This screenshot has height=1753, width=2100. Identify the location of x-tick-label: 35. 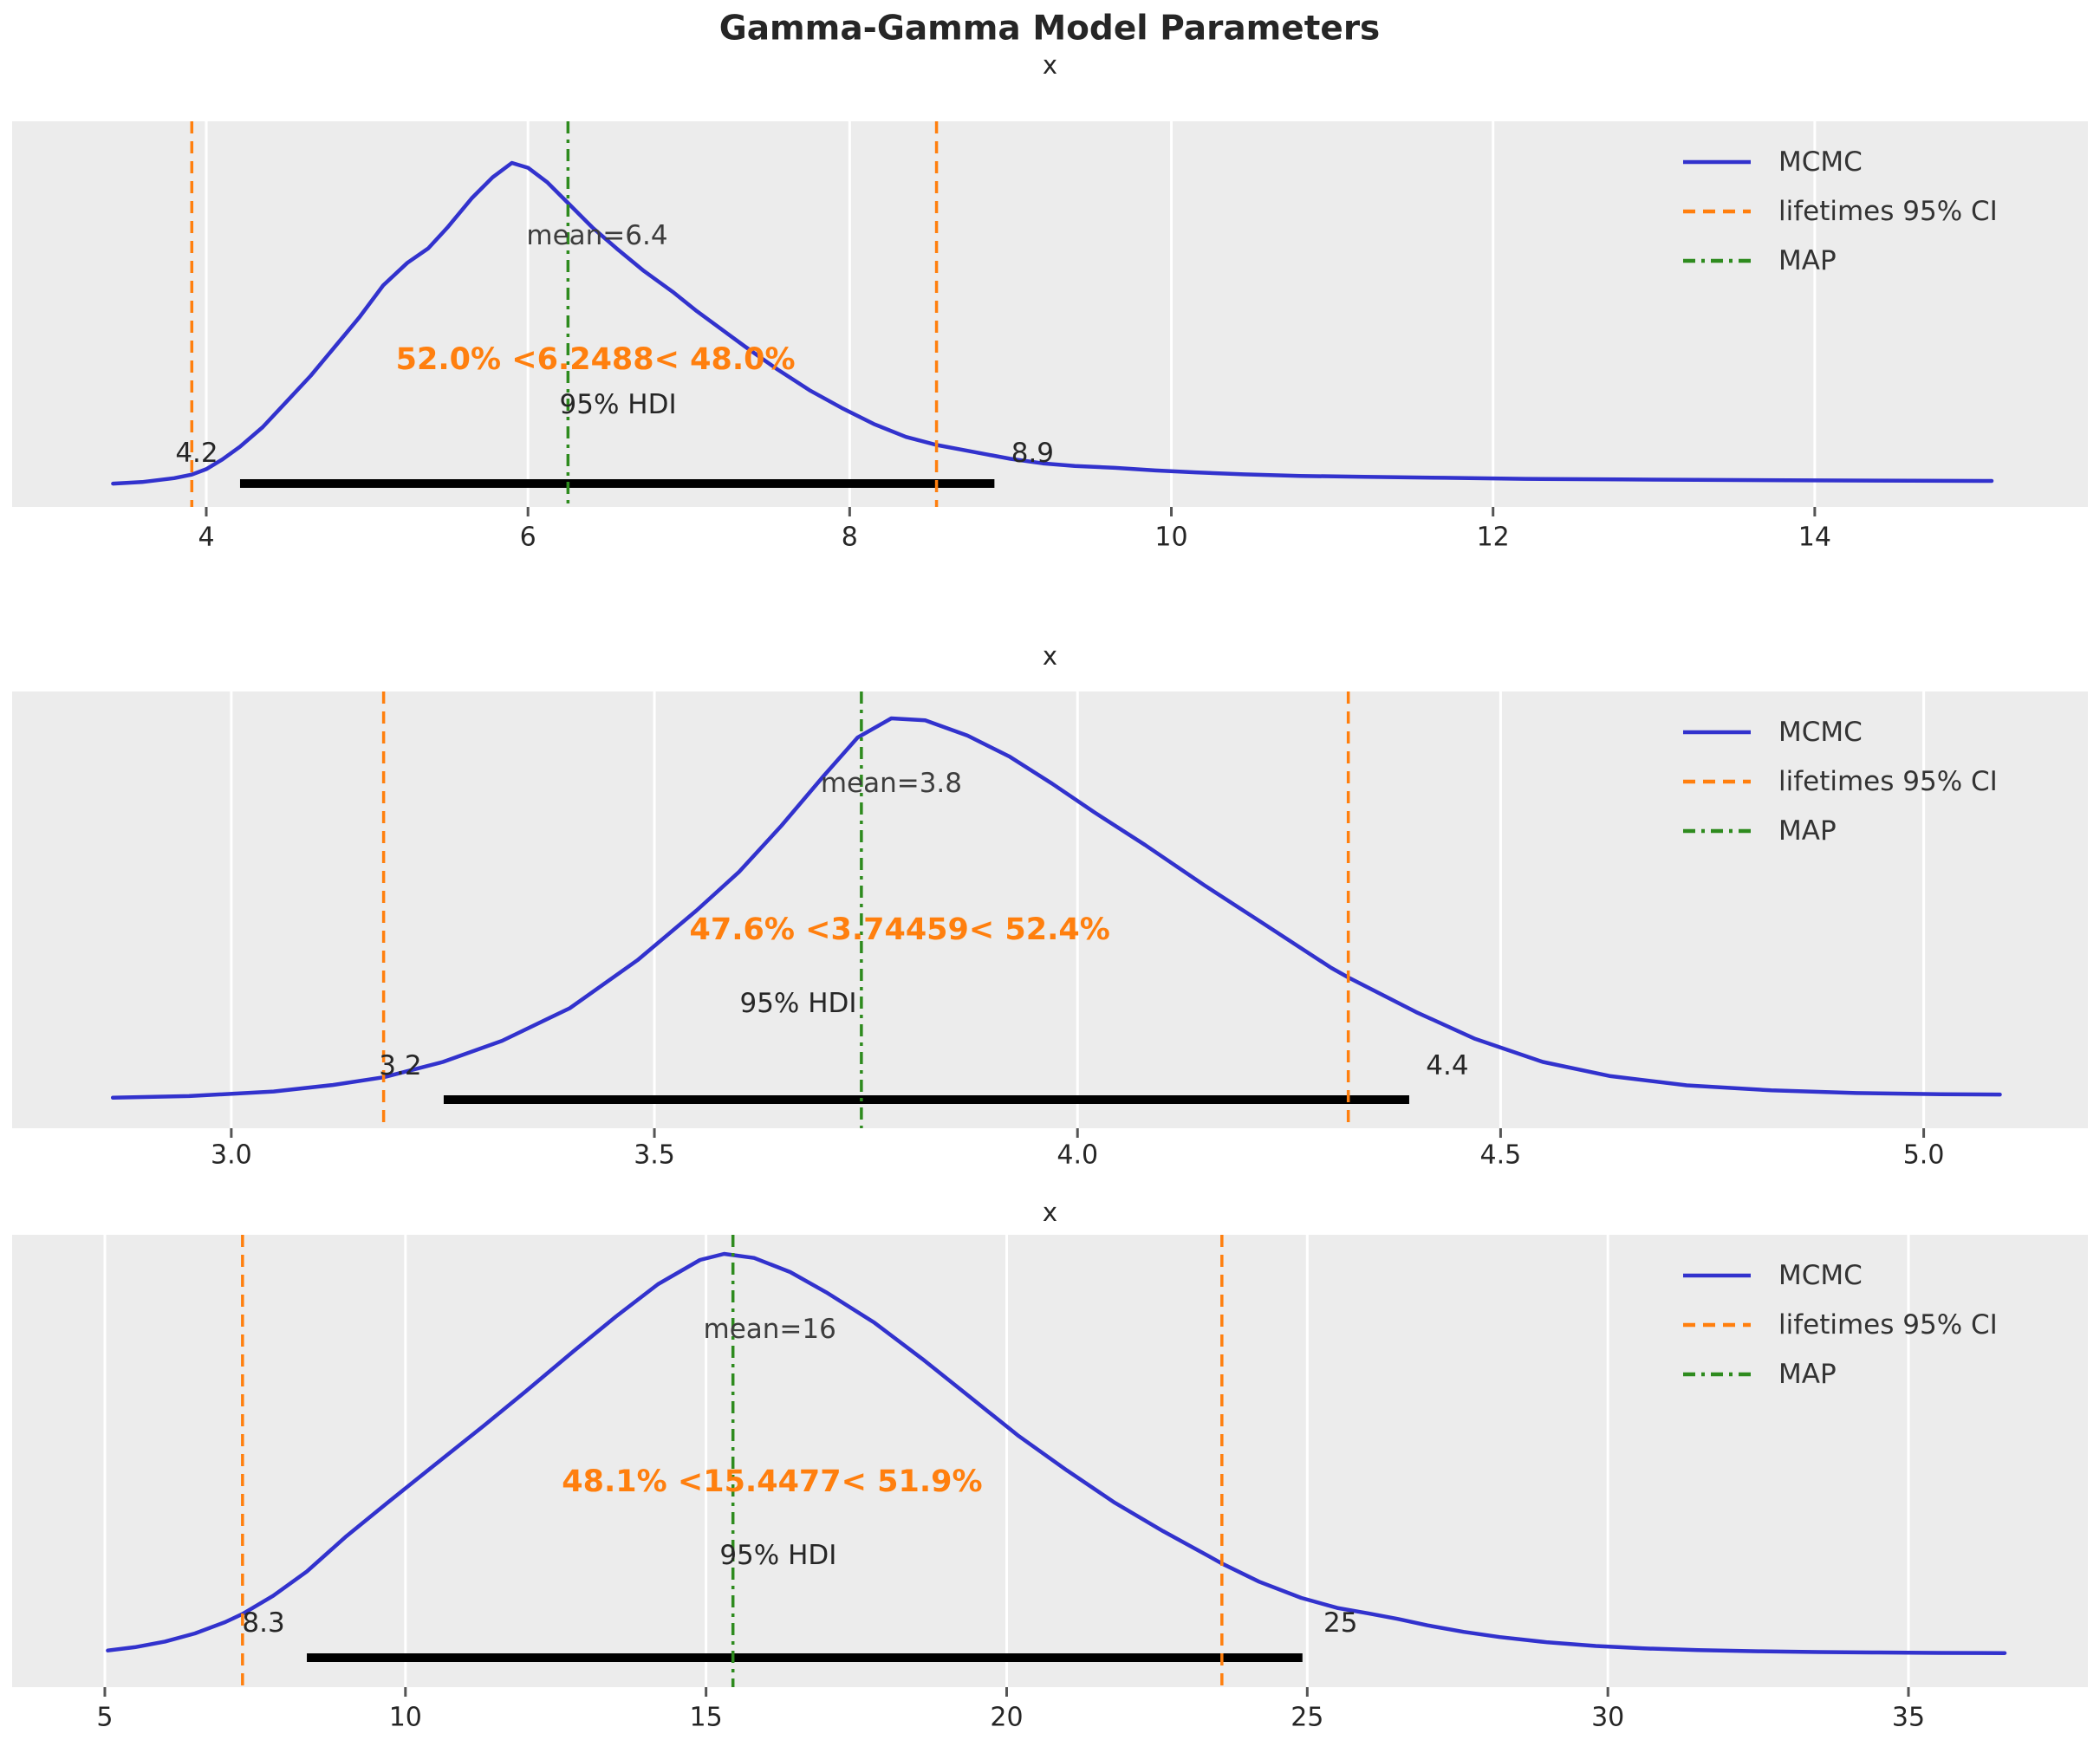
(1908, 1718).